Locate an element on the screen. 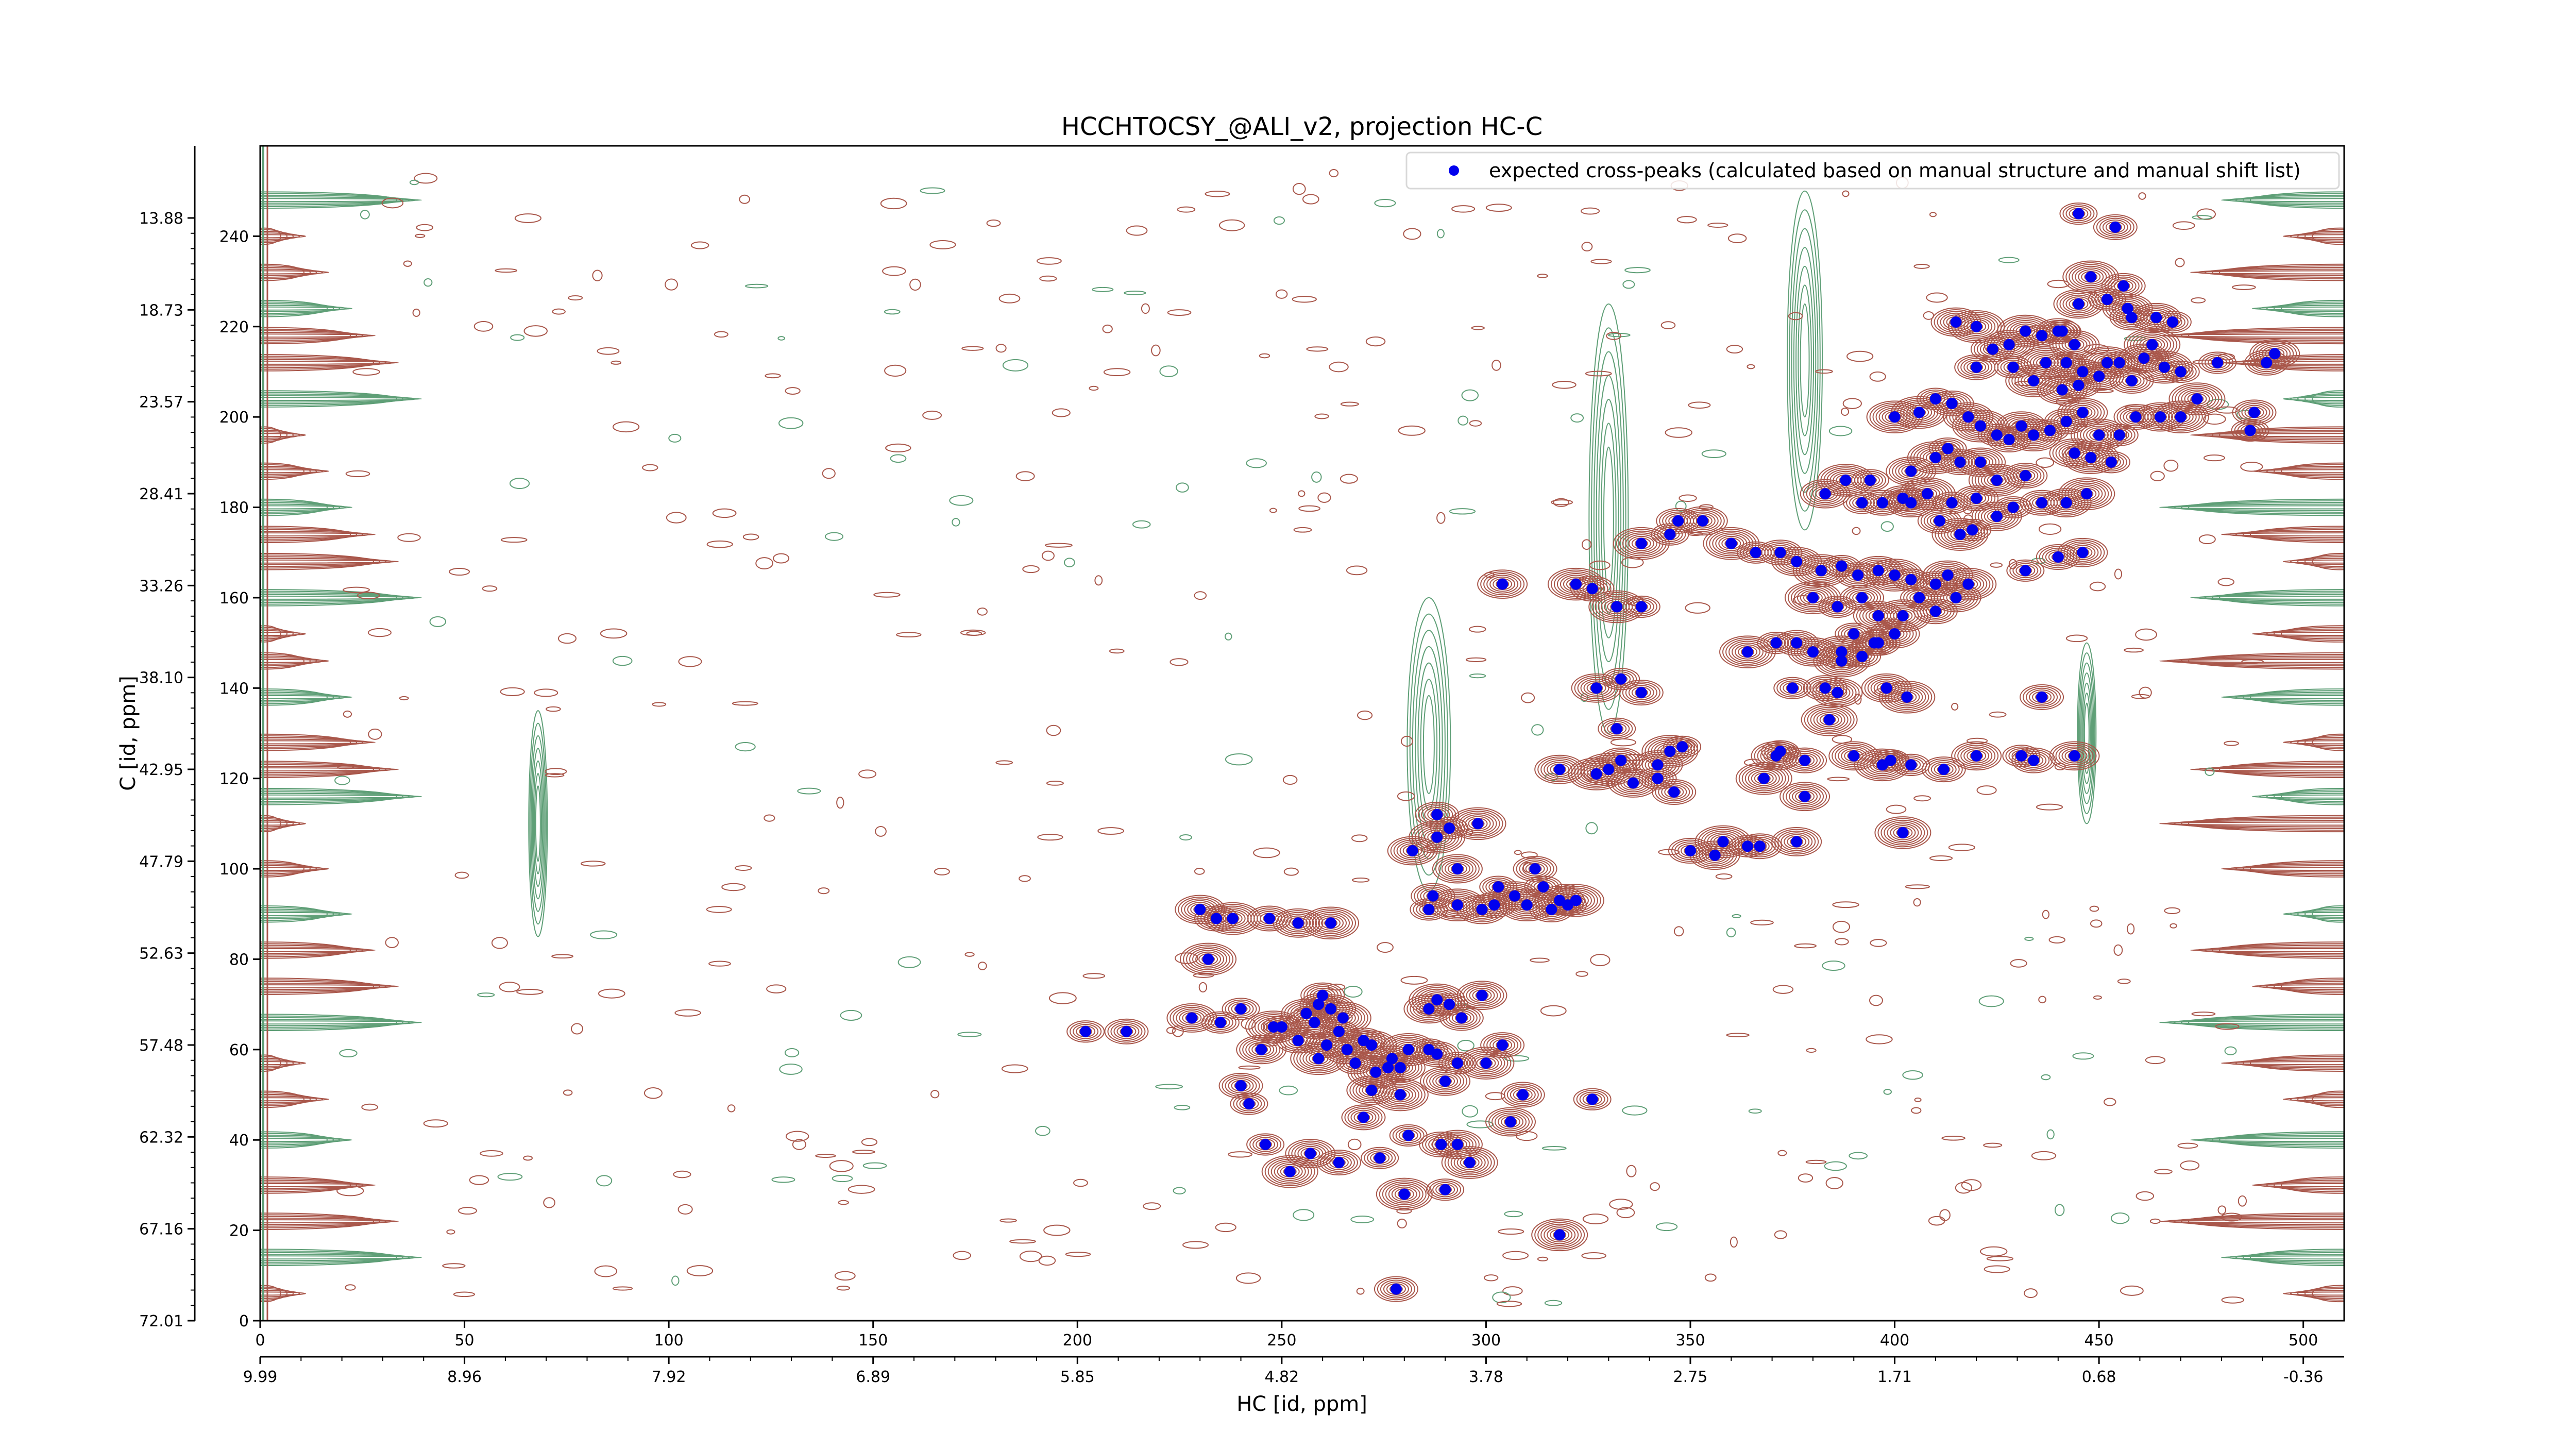  negative-ridge-contour is located at coordinates (538, 823).